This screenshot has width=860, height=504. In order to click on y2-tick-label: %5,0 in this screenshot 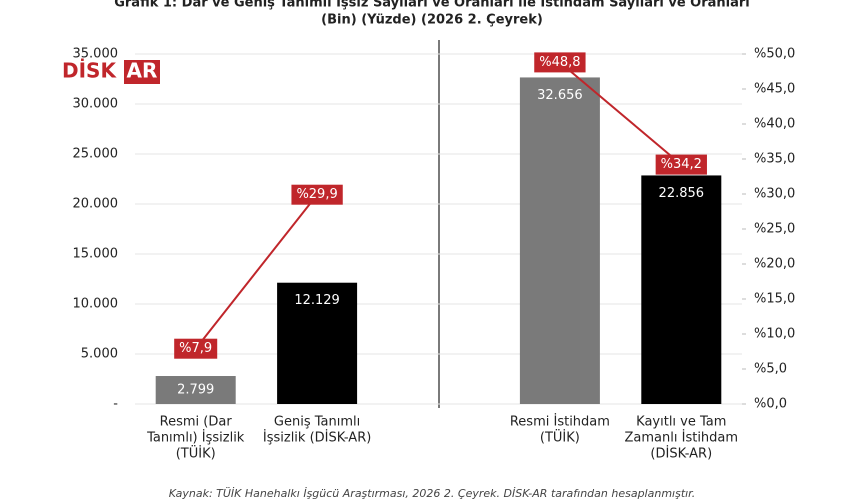, I will do `click(770, 369)`.